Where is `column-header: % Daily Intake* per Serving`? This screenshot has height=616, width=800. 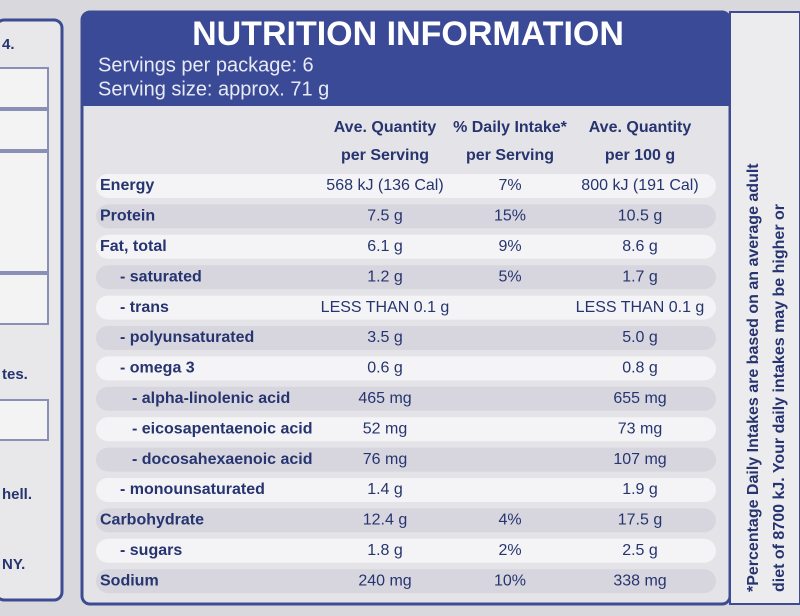 column-header: % Daily Intake* per Serving is located at coordinates (510, 141).